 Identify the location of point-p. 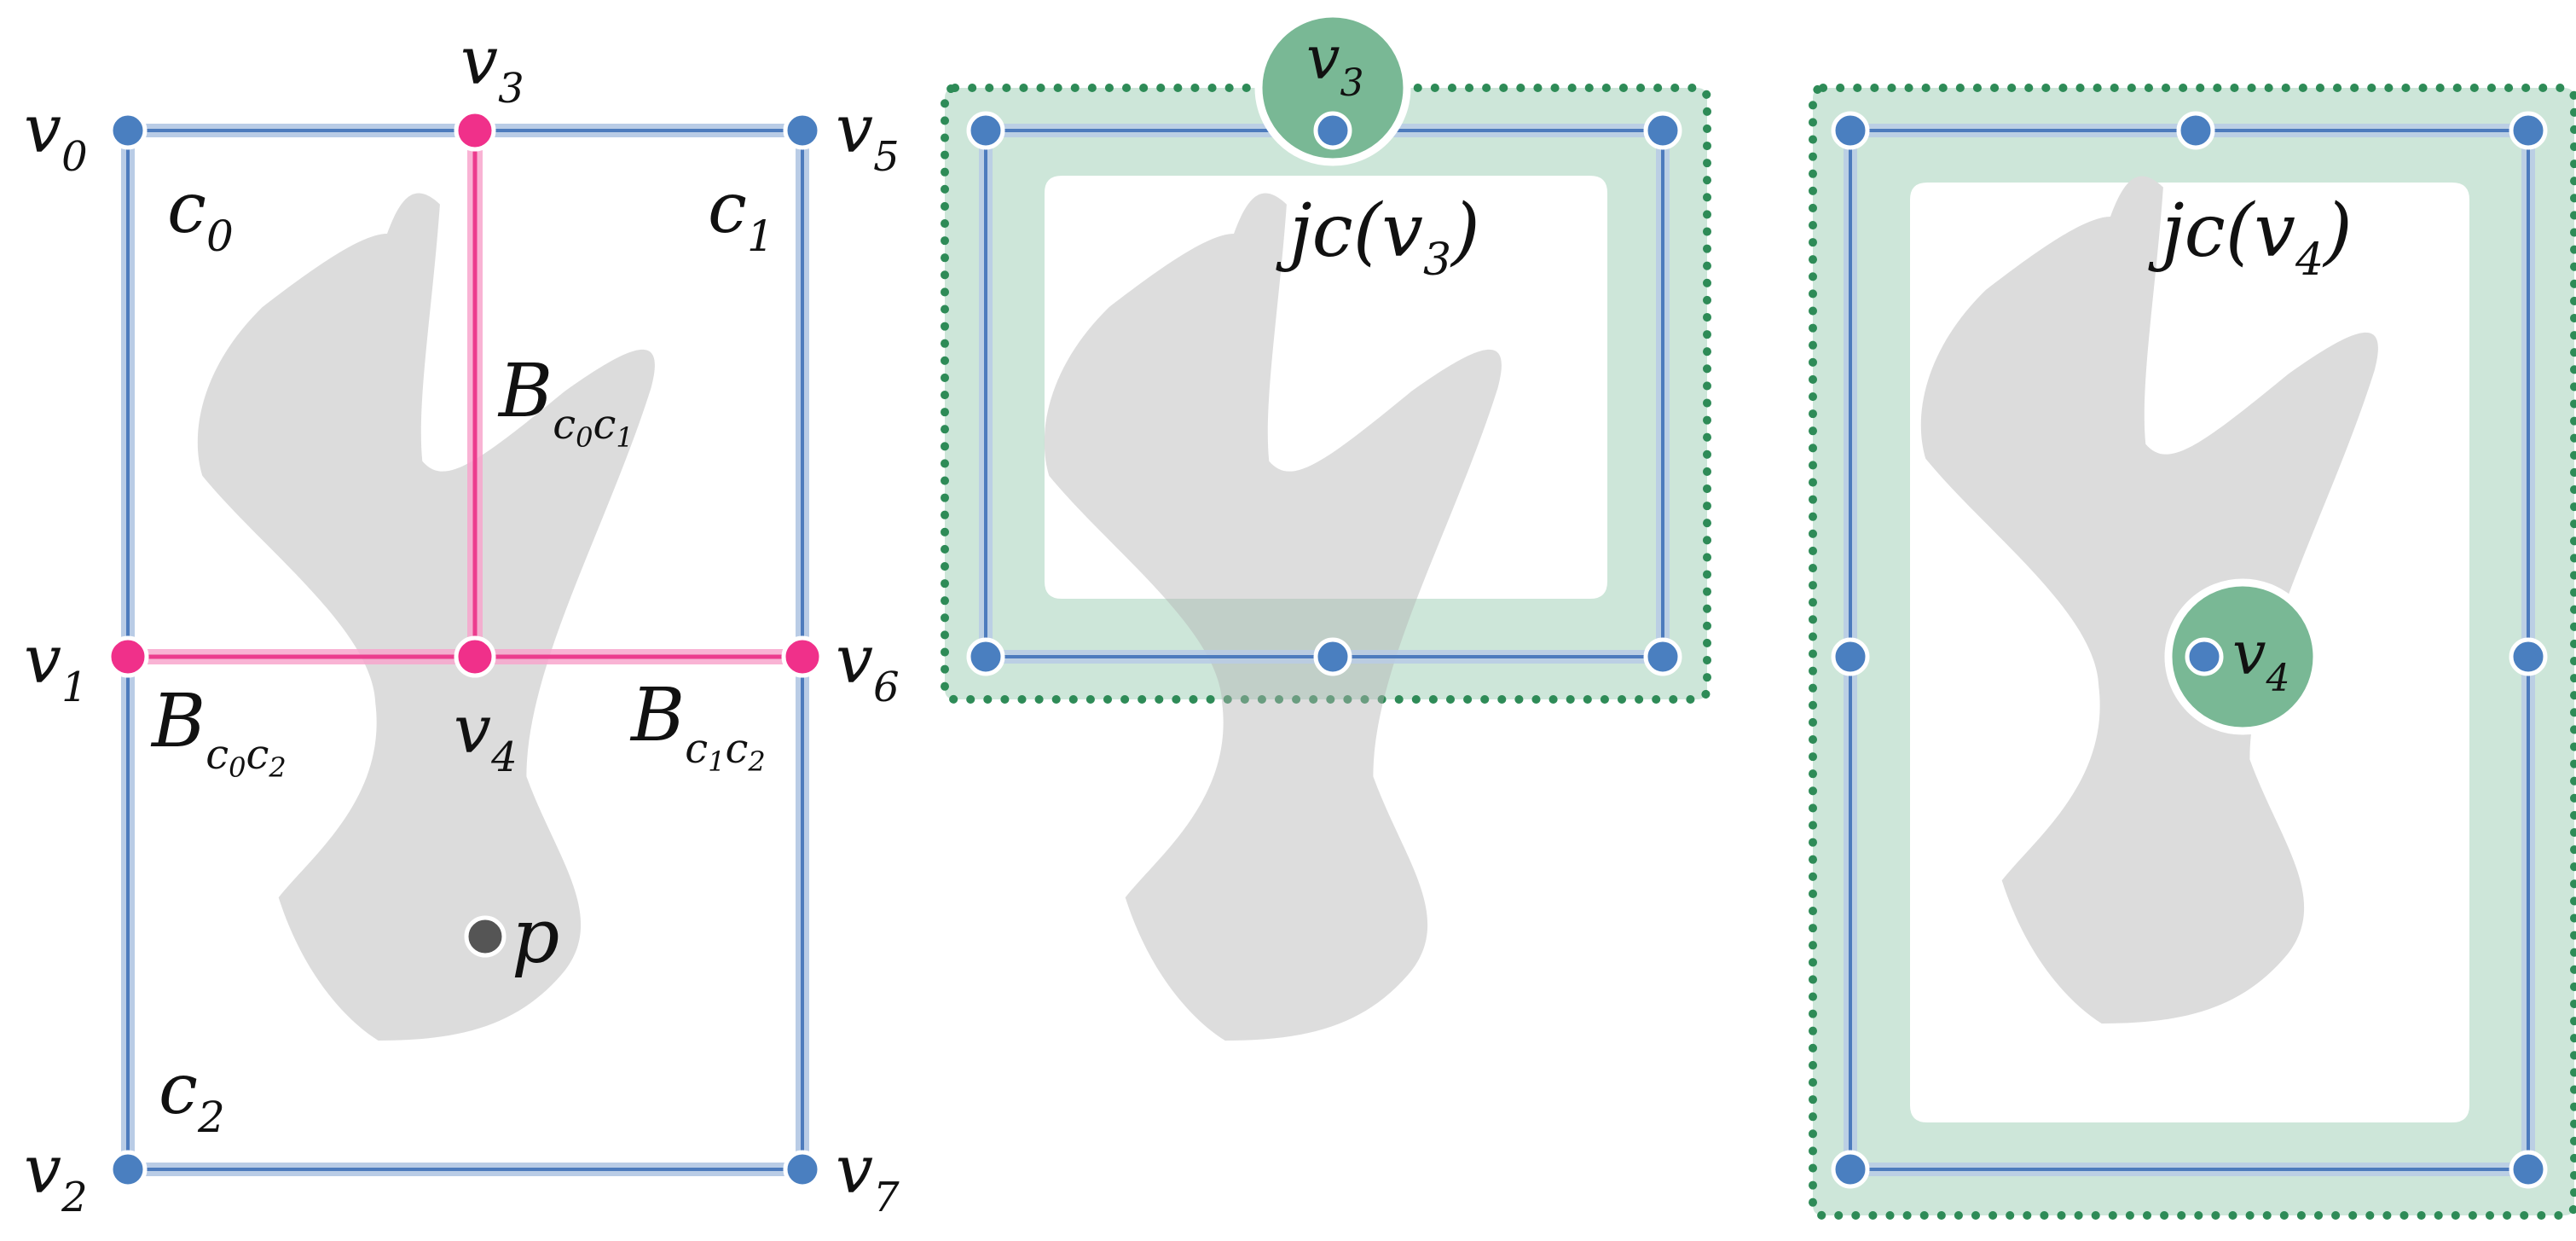
(485, 936).